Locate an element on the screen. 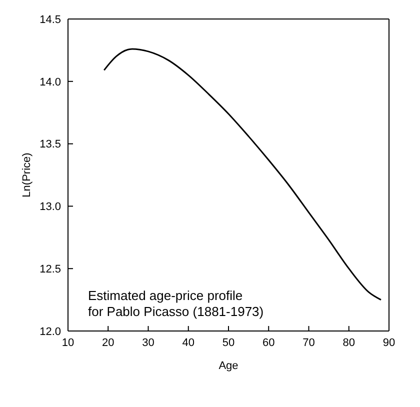 This screenshot has height=407, width=420. y-tick-label: 12.0 is located at coordinates (50, 332).